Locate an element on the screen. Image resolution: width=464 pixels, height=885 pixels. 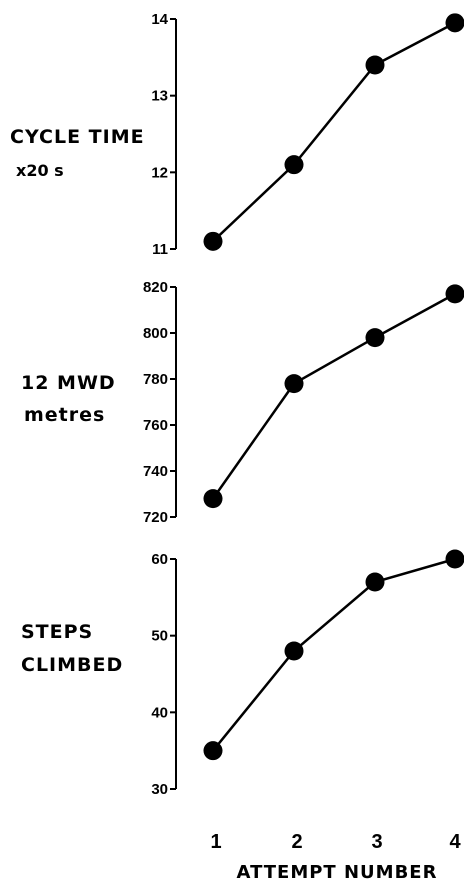
panel-3-series-line is located at coordinates (334, 654).